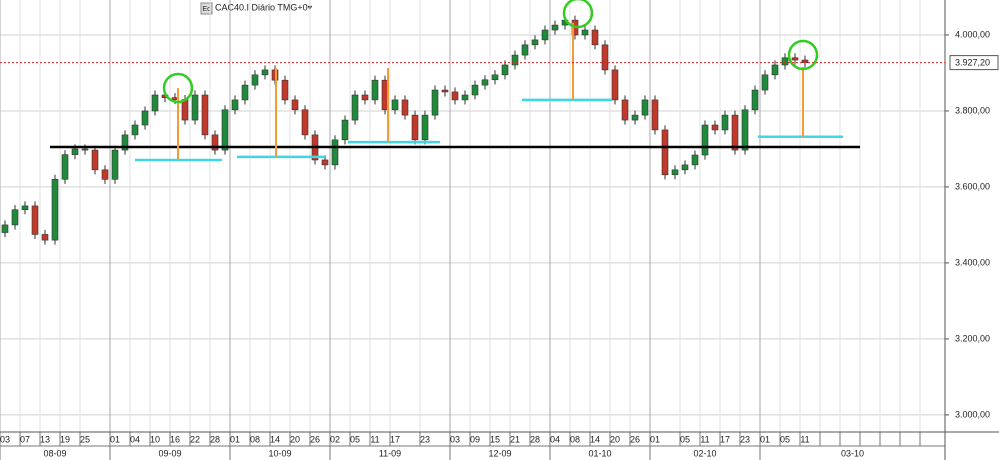  I want to click on month-label: 12-09, so click(499, 453).